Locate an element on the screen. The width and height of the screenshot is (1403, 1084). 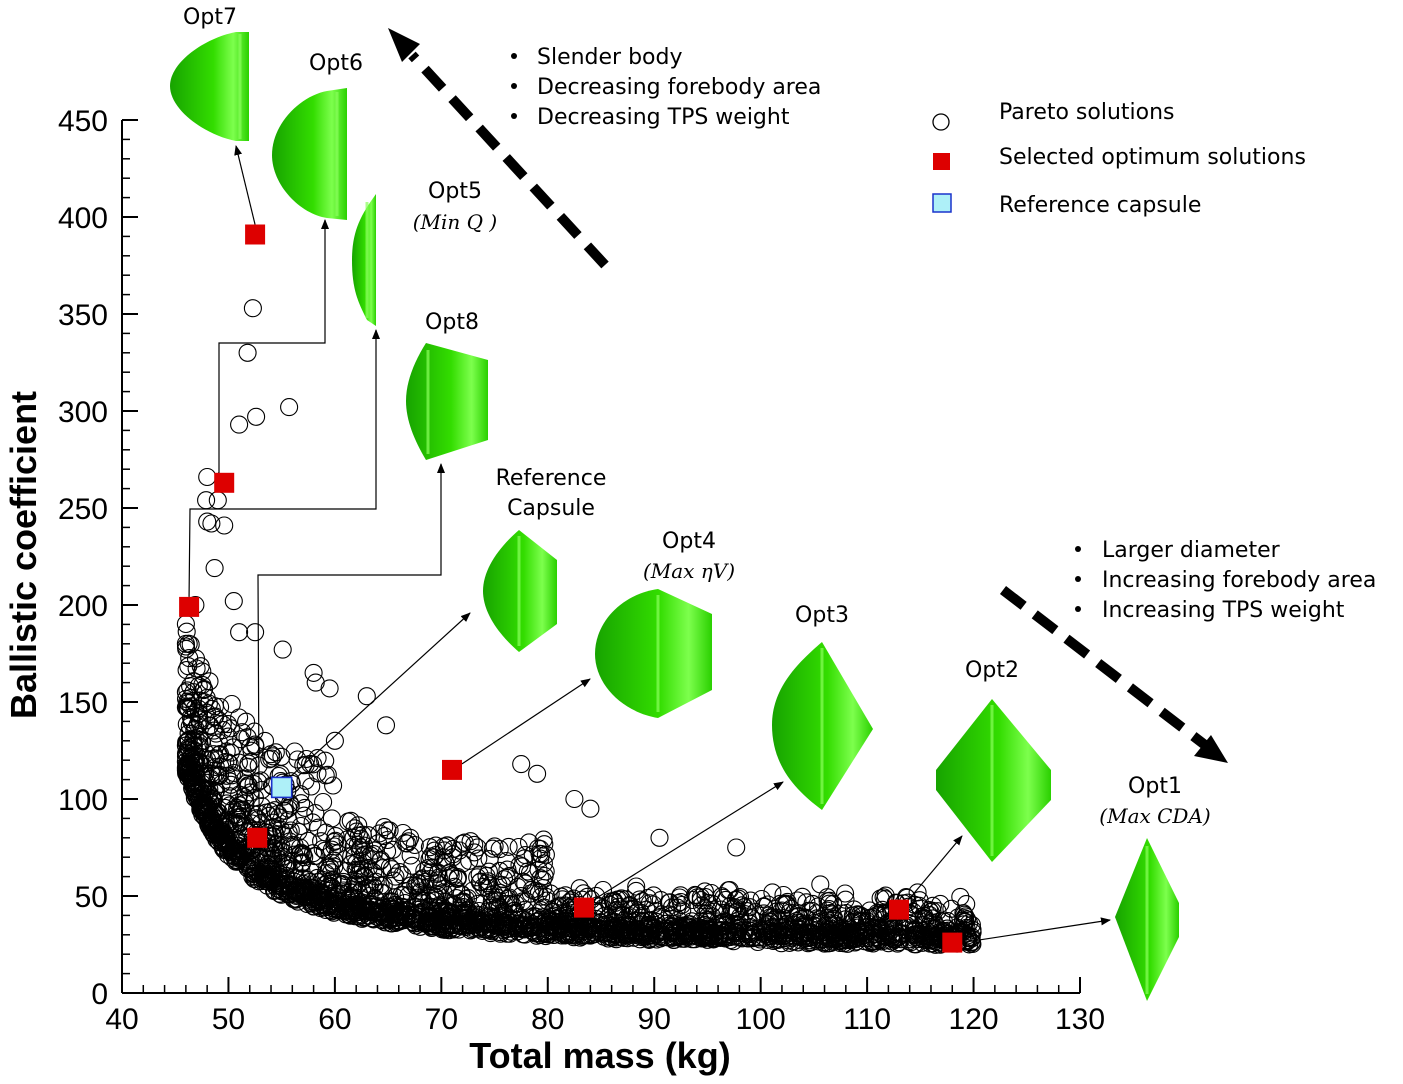
x-tick-label: 90 is located at coordinates (654, 1019).